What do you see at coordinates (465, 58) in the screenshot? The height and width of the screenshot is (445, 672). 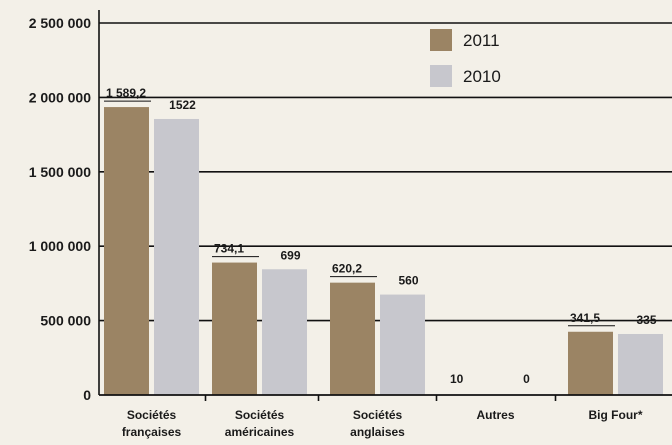 I see `legend: 2011 2010` at bounding box center [465, 58].